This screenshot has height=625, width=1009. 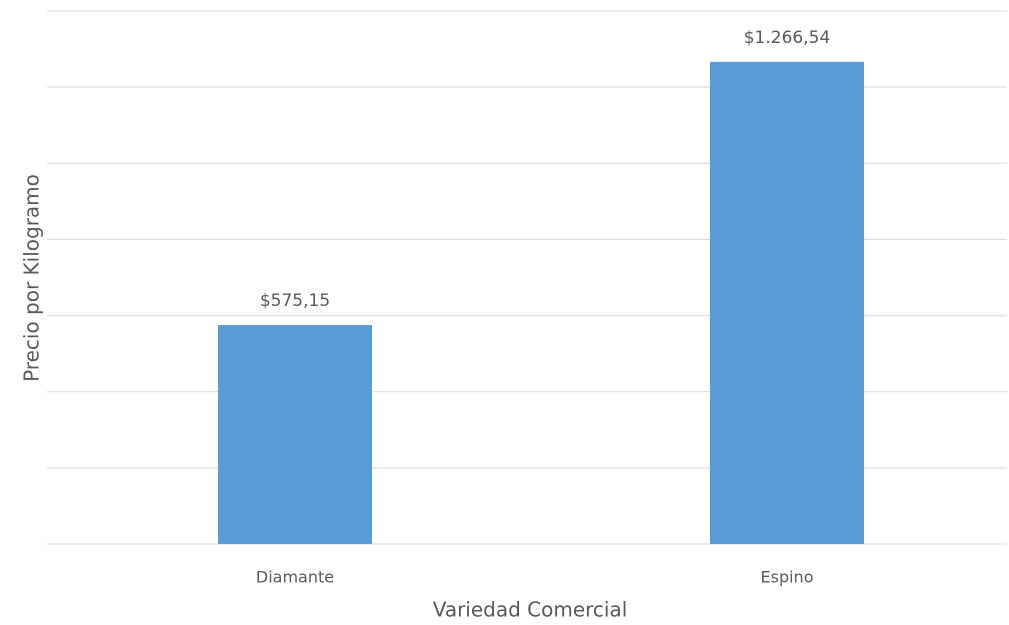 What do you see at coordinates (530, 610) in the screenshot?
I see `x-axis-title: Variedad Comercial` at bounding box center [530, 610].